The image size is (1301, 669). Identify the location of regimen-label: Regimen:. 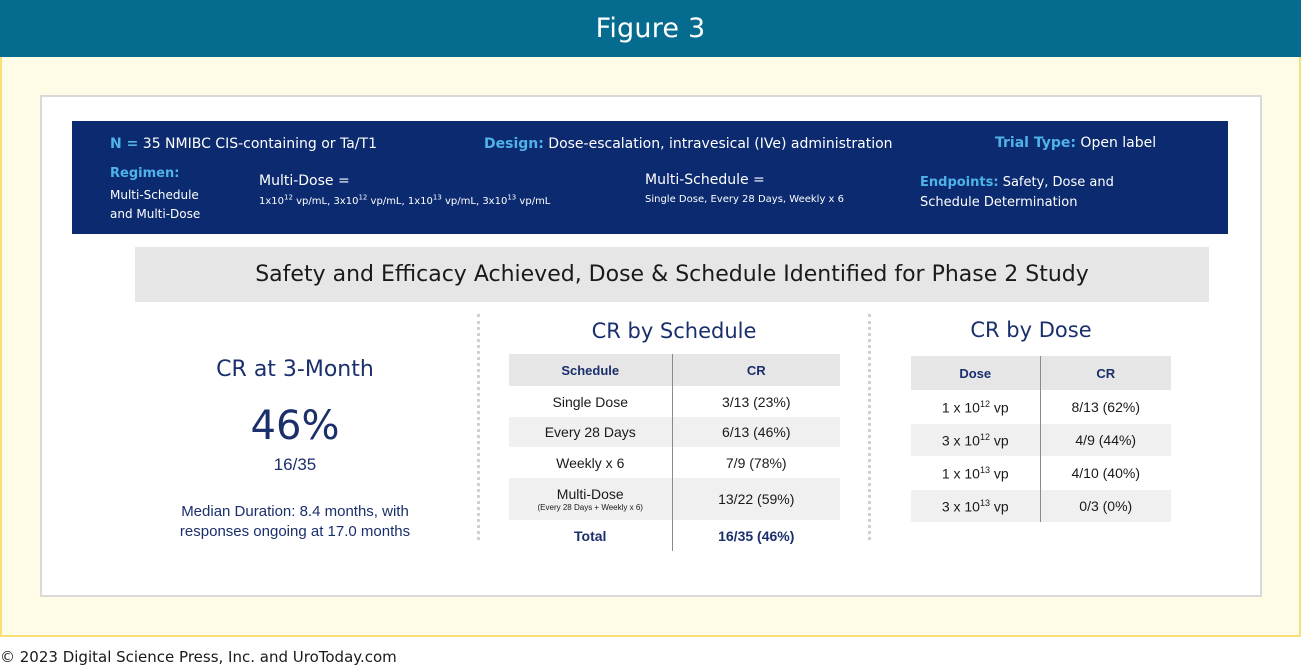
(145, 173).